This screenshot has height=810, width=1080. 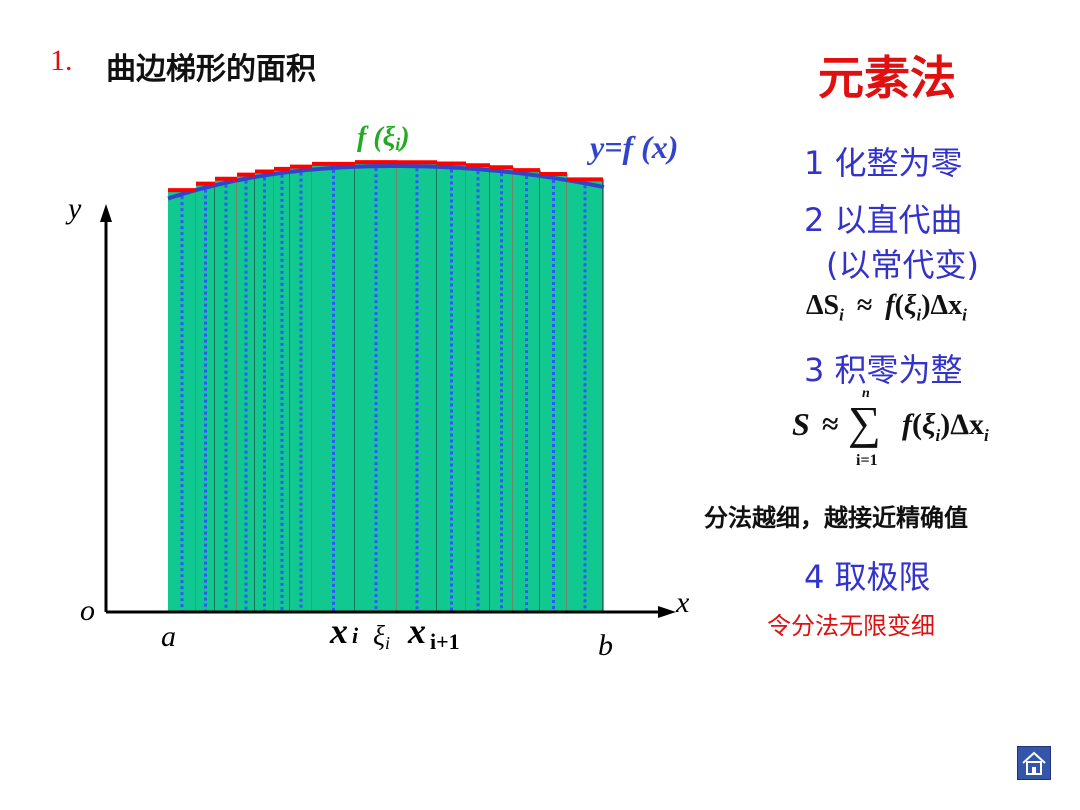 What do you see at coordinates (433, 632) in the screenshot?
I see `xi-plus-1-label: x i+1` at bounding box center [433, 632].